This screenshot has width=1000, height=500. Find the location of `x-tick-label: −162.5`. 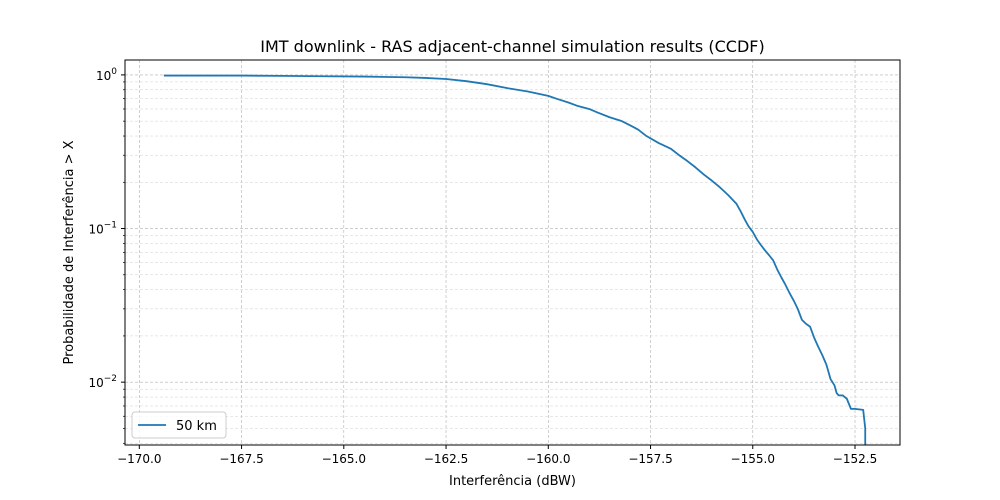

x-tick-label: −162.5 is located at coordinates (446, 459).